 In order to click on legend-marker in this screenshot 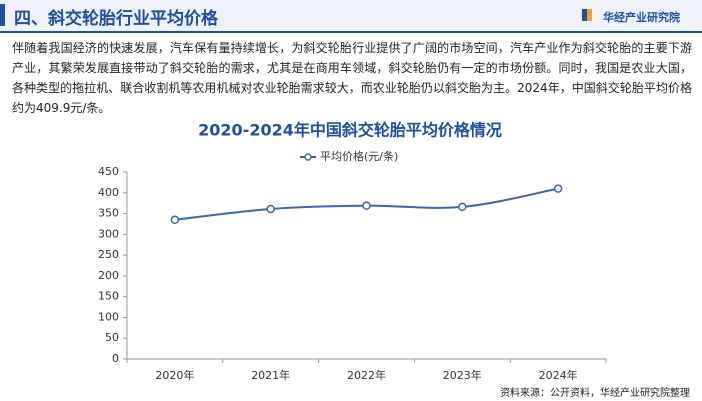, I will do `click(308, 157)`.